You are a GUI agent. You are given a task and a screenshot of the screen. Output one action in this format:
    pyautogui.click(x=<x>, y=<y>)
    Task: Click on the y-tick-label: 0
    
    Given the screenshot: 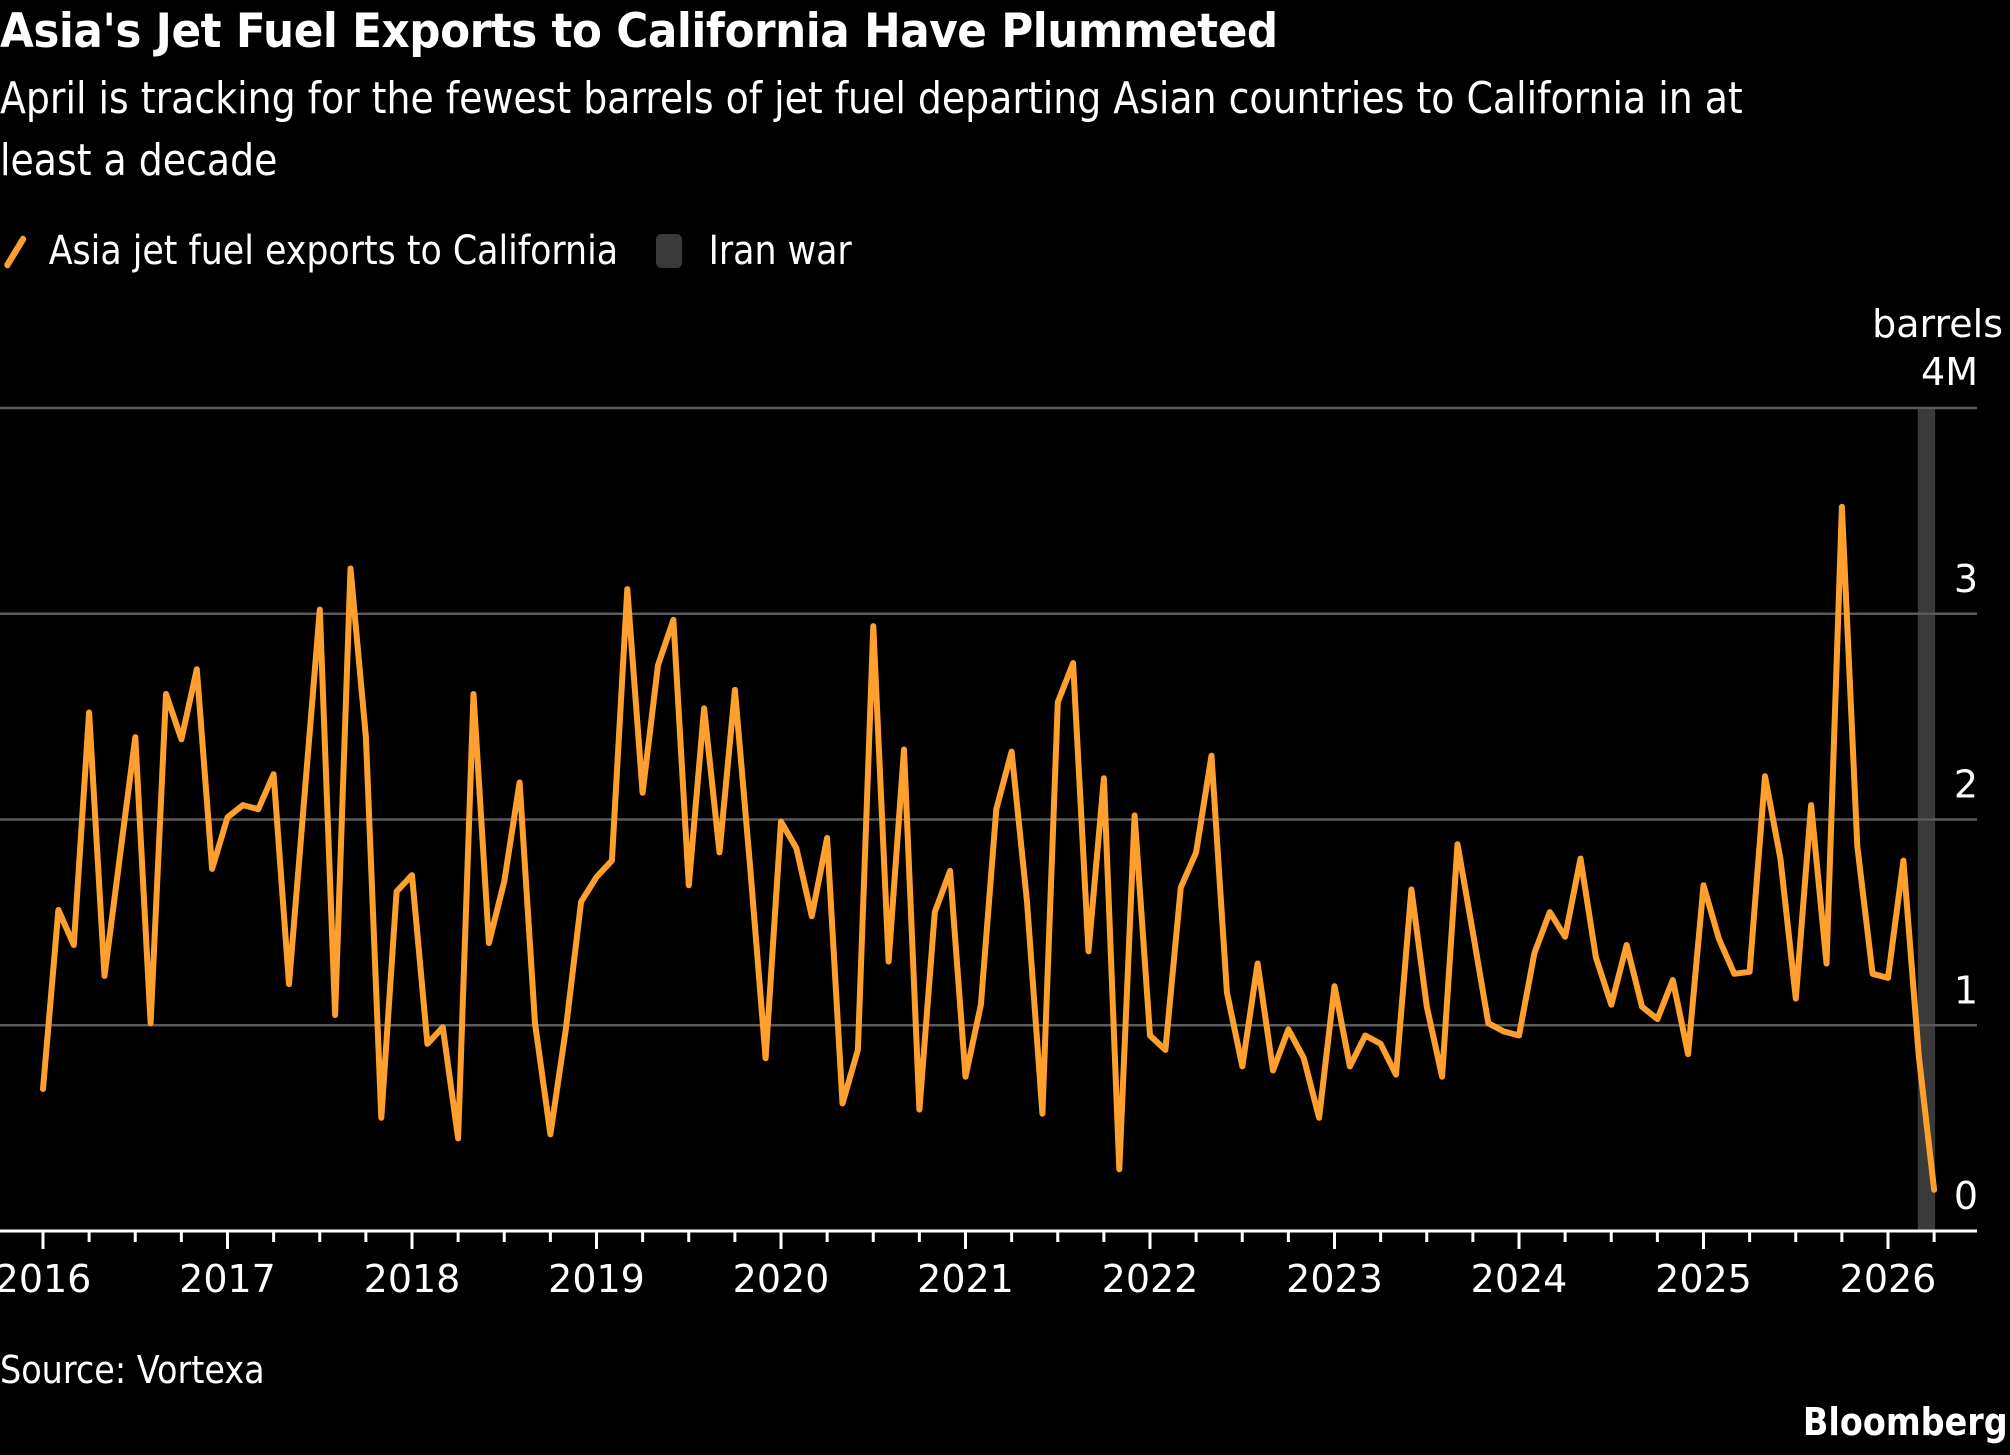 What is the action you would take?
    pyautogui.click(x=1966, y=1196)
    